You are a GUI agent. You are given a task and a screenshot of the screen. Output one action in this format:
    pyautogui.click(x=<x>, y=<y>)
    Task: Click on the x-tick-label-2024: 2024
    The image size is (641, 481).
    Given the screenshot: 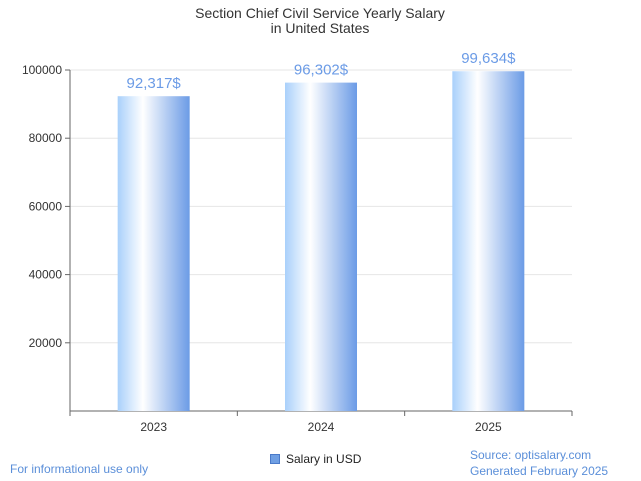 What is the action you would take?
    pyautogui.click(x=321, y=427)
    